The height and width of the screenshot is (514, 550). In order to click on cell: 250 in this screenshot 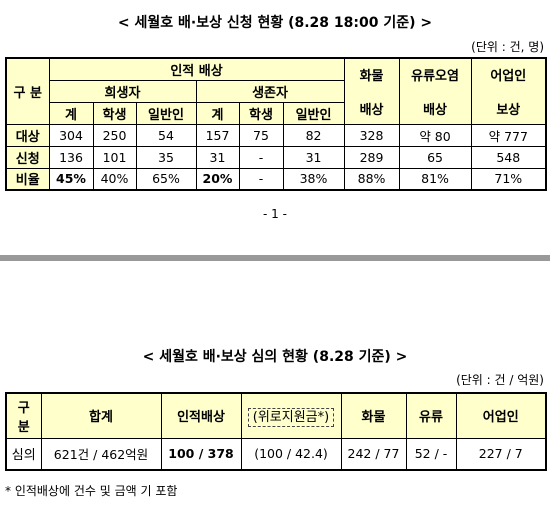, I will do `click(114, 135)`.